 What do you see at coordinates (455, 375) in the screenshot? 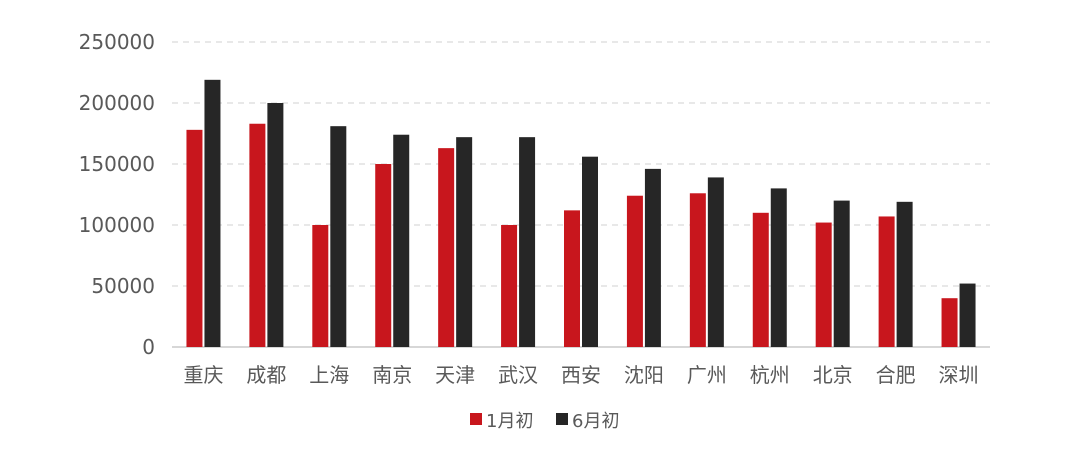
I see `x-category-label: 天津` at bounding box center [455, 375].